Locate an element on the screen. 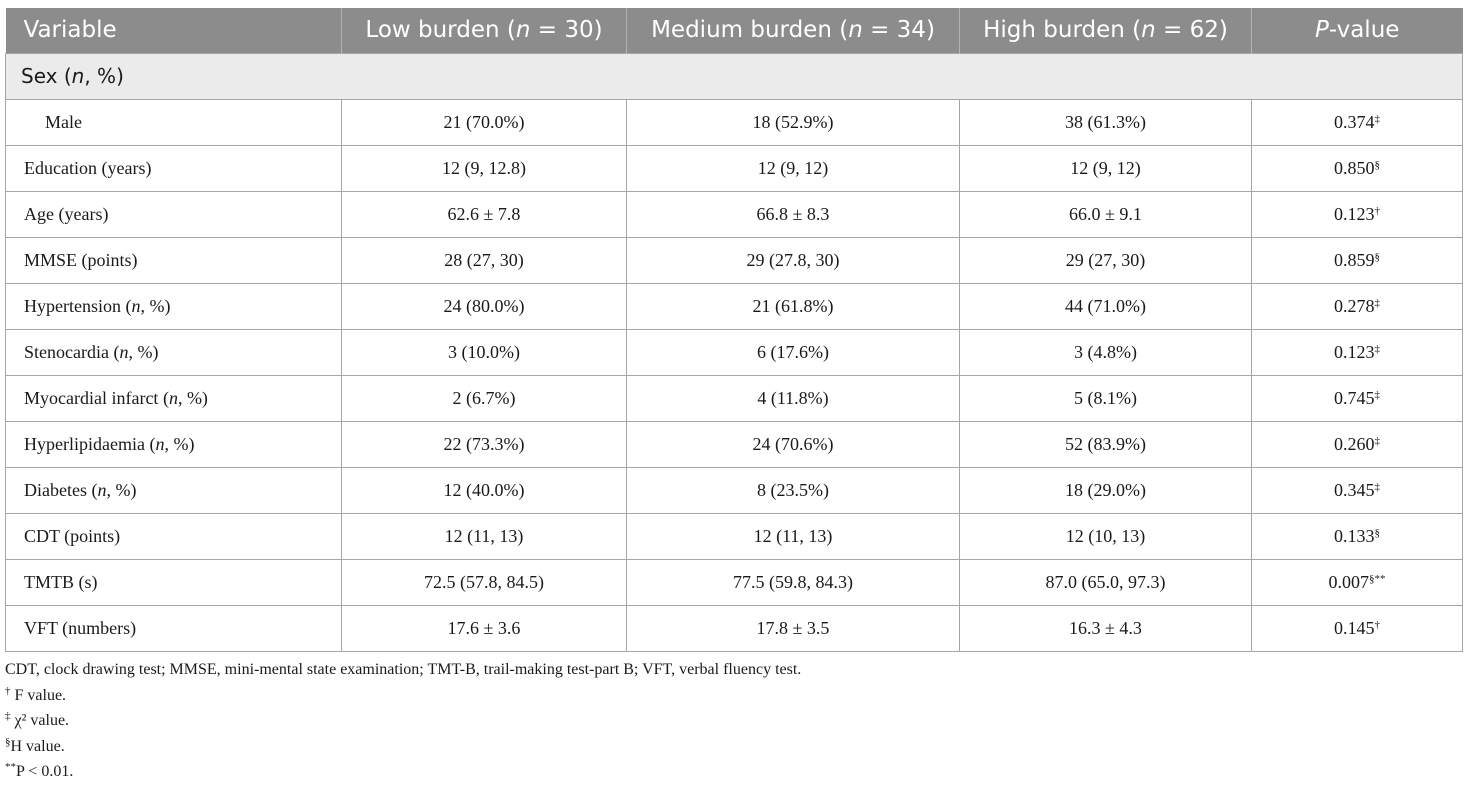 Image resolution: width=1467 pixels, height=786 pixels. footnote-mark: † is located at coordinates (8, 690).